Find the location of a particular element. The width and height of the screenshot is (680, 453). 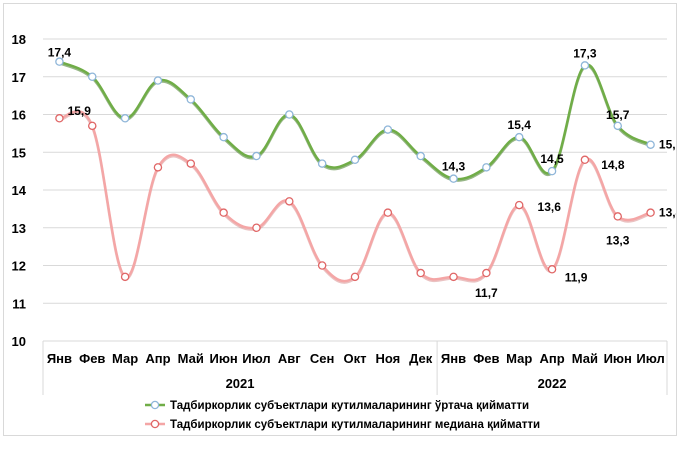

data-label: 17,3 is located at coordinates (585, 53).